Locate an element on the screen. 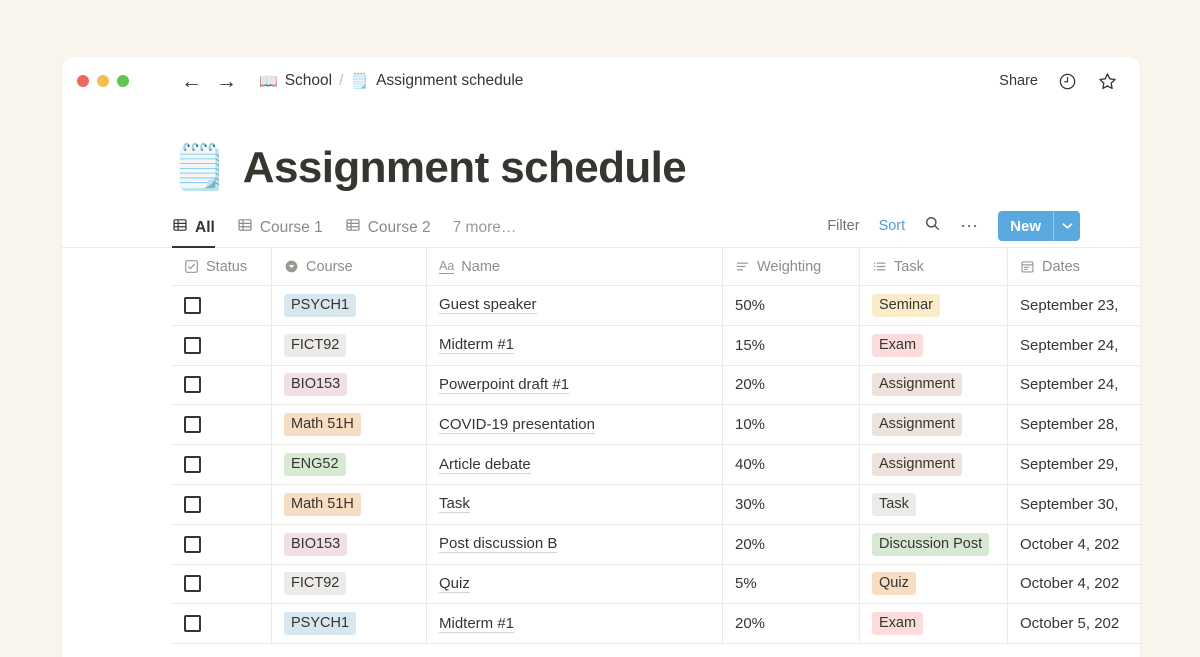  cell-dates: October 4, 202 is located at coordinates (1074, 584).